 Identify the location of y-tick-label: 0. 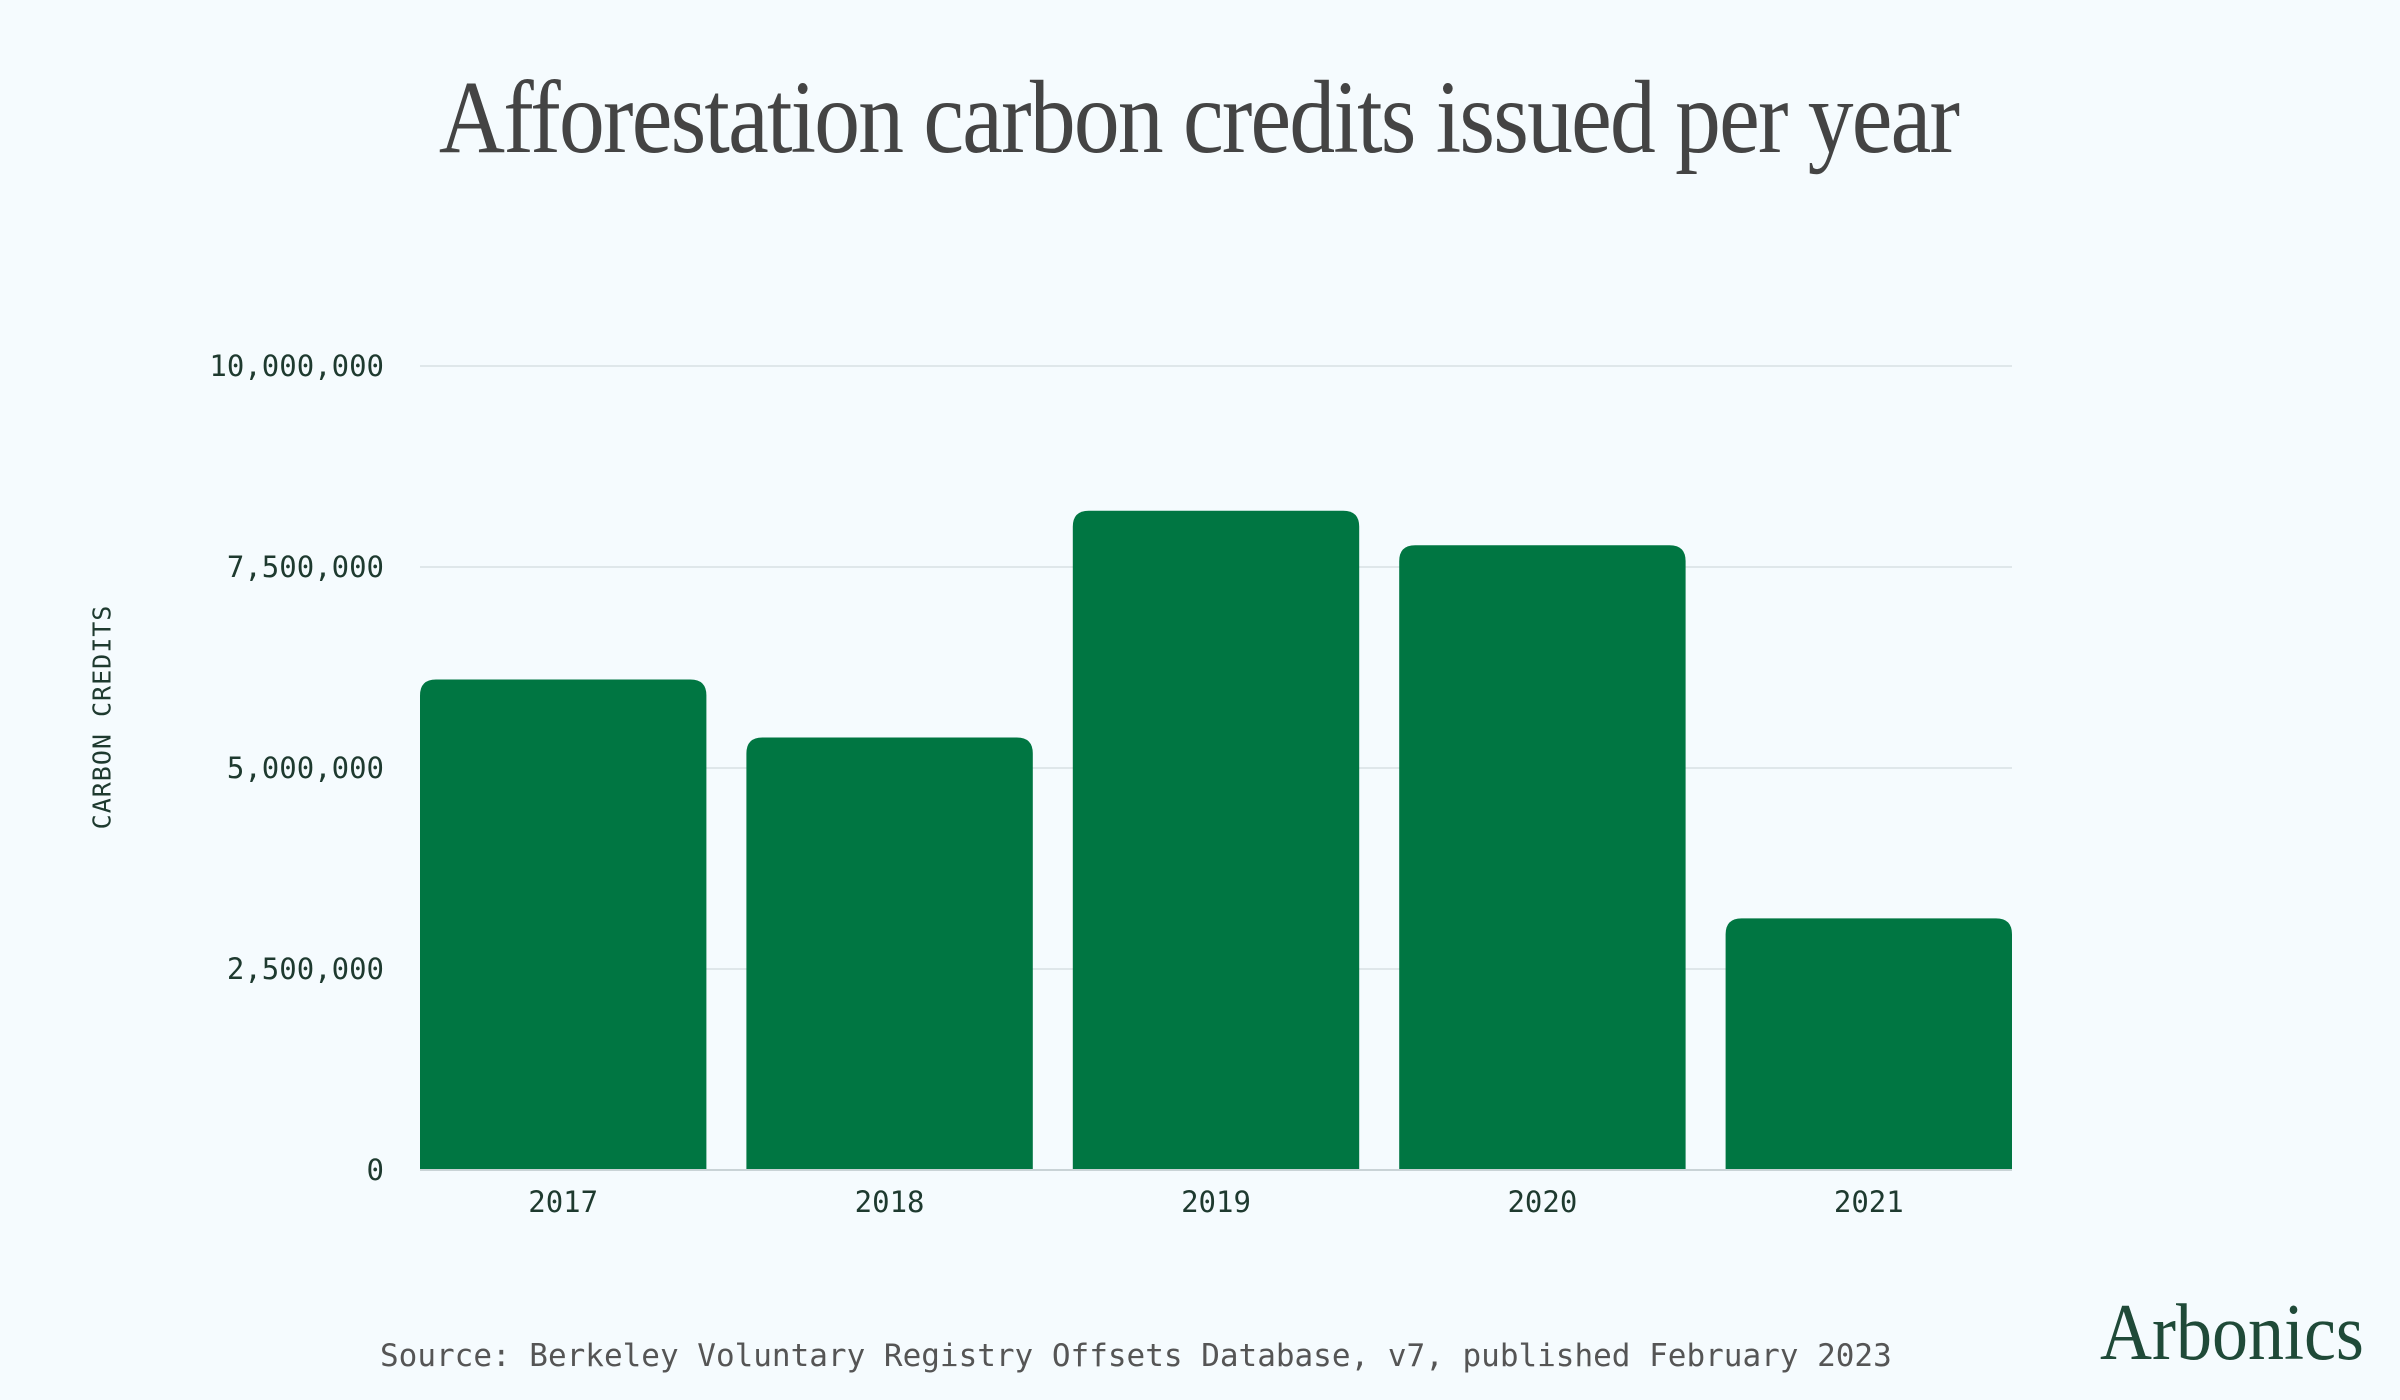
(375, 1170).